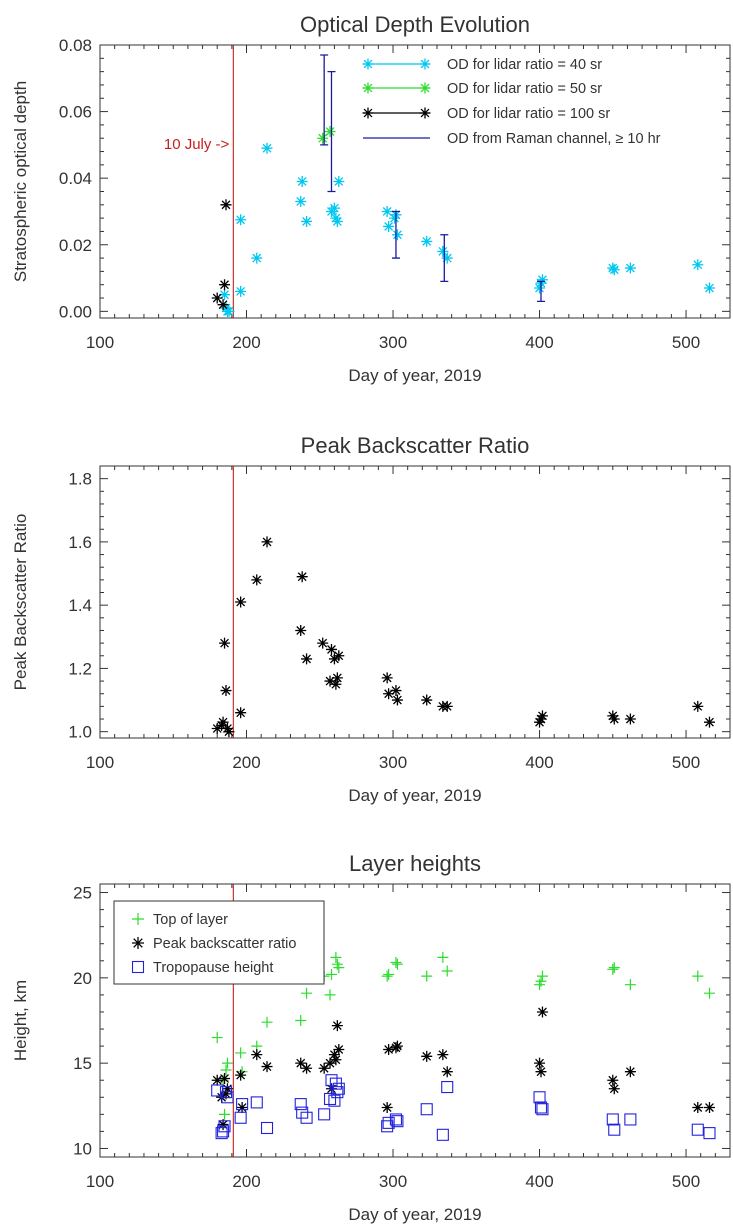 This screenshot has height=1229, width=733. What do you see at coordinates (75, 45) in the screenshot?
I see `y-tick-label: 0.08` at bounding box center [75, 45].